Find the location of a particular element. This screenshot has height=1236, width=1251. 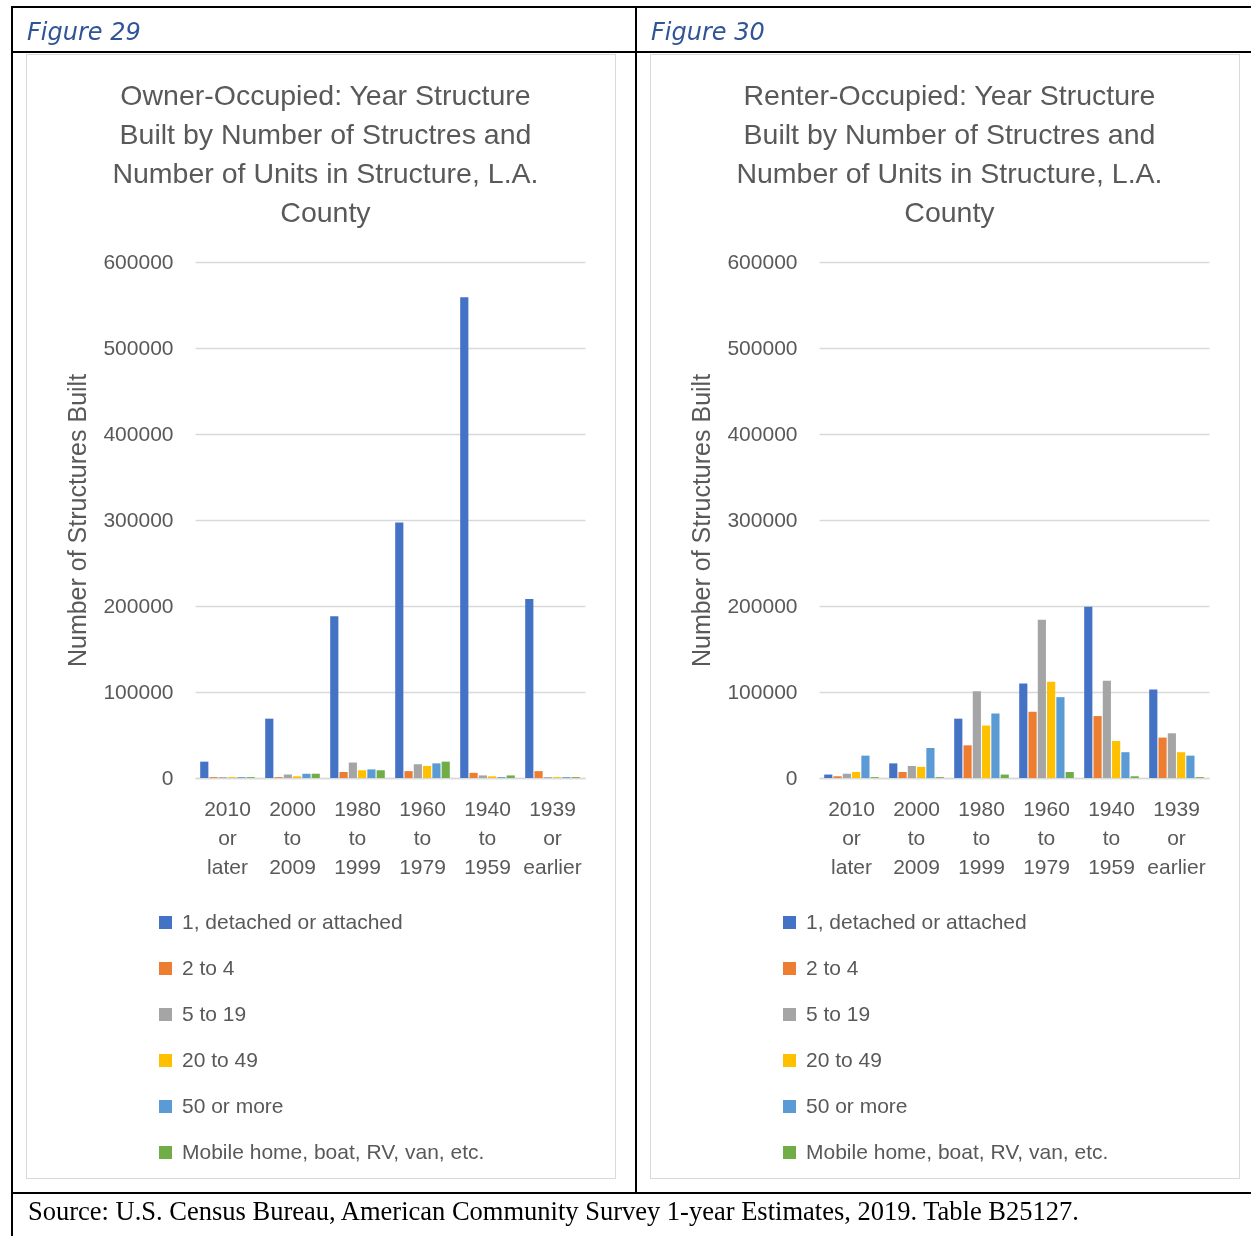

chart-title: Owner-Occupied: Year Structure Built by Number of Structres and Number of Units in Structure, L.A. County is located at coordinates (325, 153).